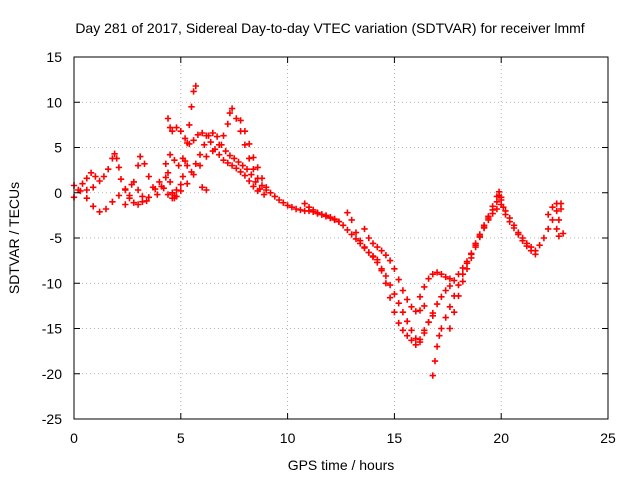 This screenshot has height=480, width=640. I want to click on x-tick-label: 20, so click(501, 438).